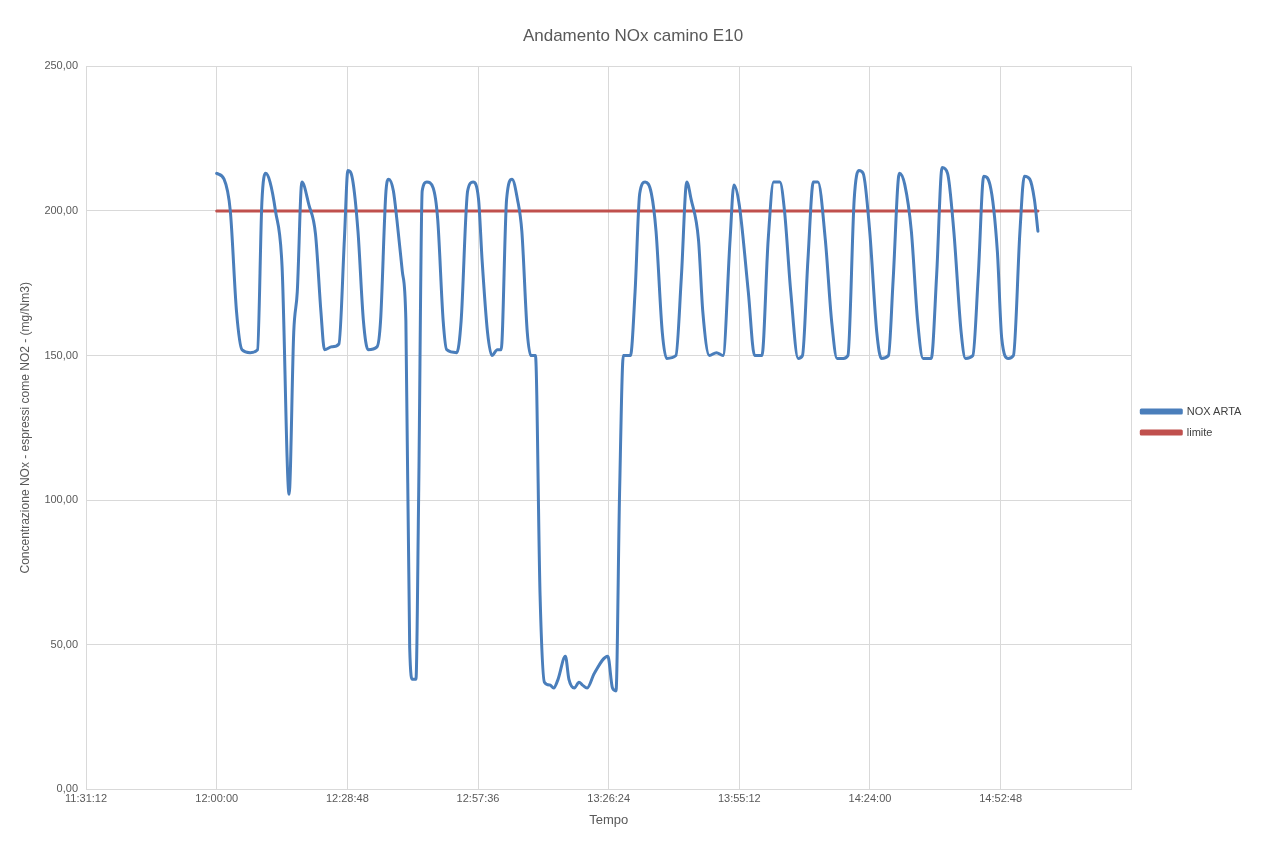 Image resolution: width=1284 pixels, height=847 pixels. Describe the element at coordinates (633, 35) in the screenshot. I see `chart-title: Andamento NOx camino E10` at that location.